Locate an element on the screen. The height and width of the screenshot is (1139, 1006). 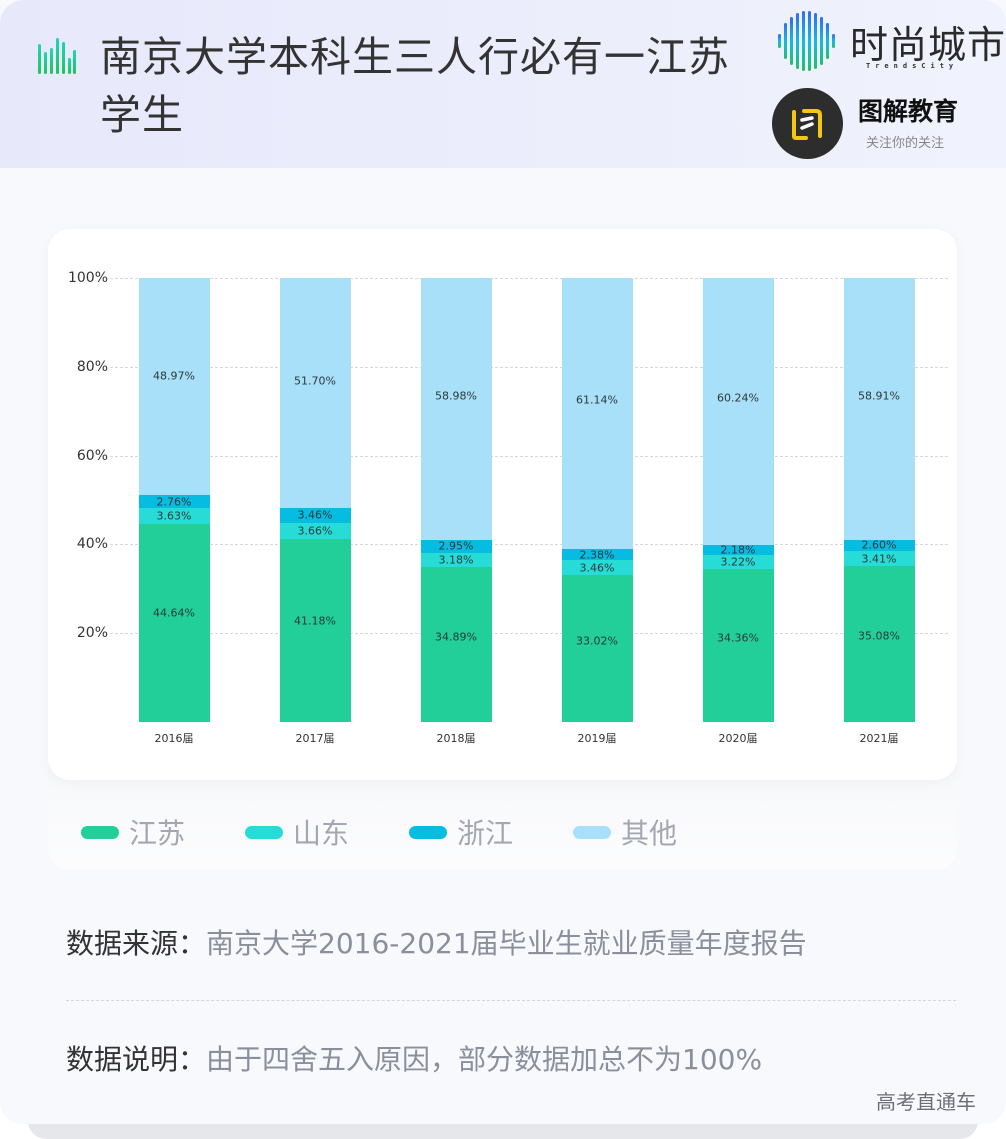
bar-value-label: 58.91% is located at coordinates (879, 396).